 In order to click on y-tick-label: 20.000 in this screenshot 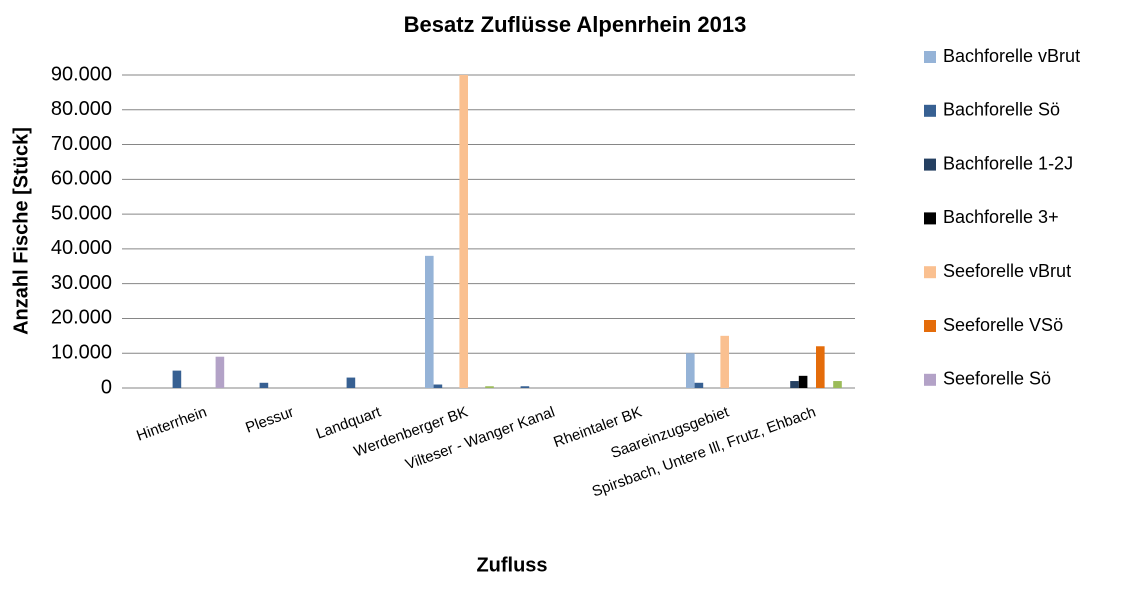, I will do `click(81, 318)`.